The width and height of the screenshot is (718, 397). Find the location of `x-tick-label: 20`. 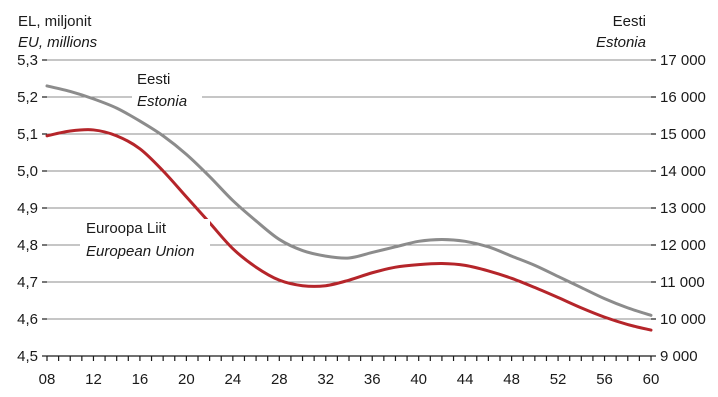

x-tick-label: 20 is located at coordinates (186, 379).